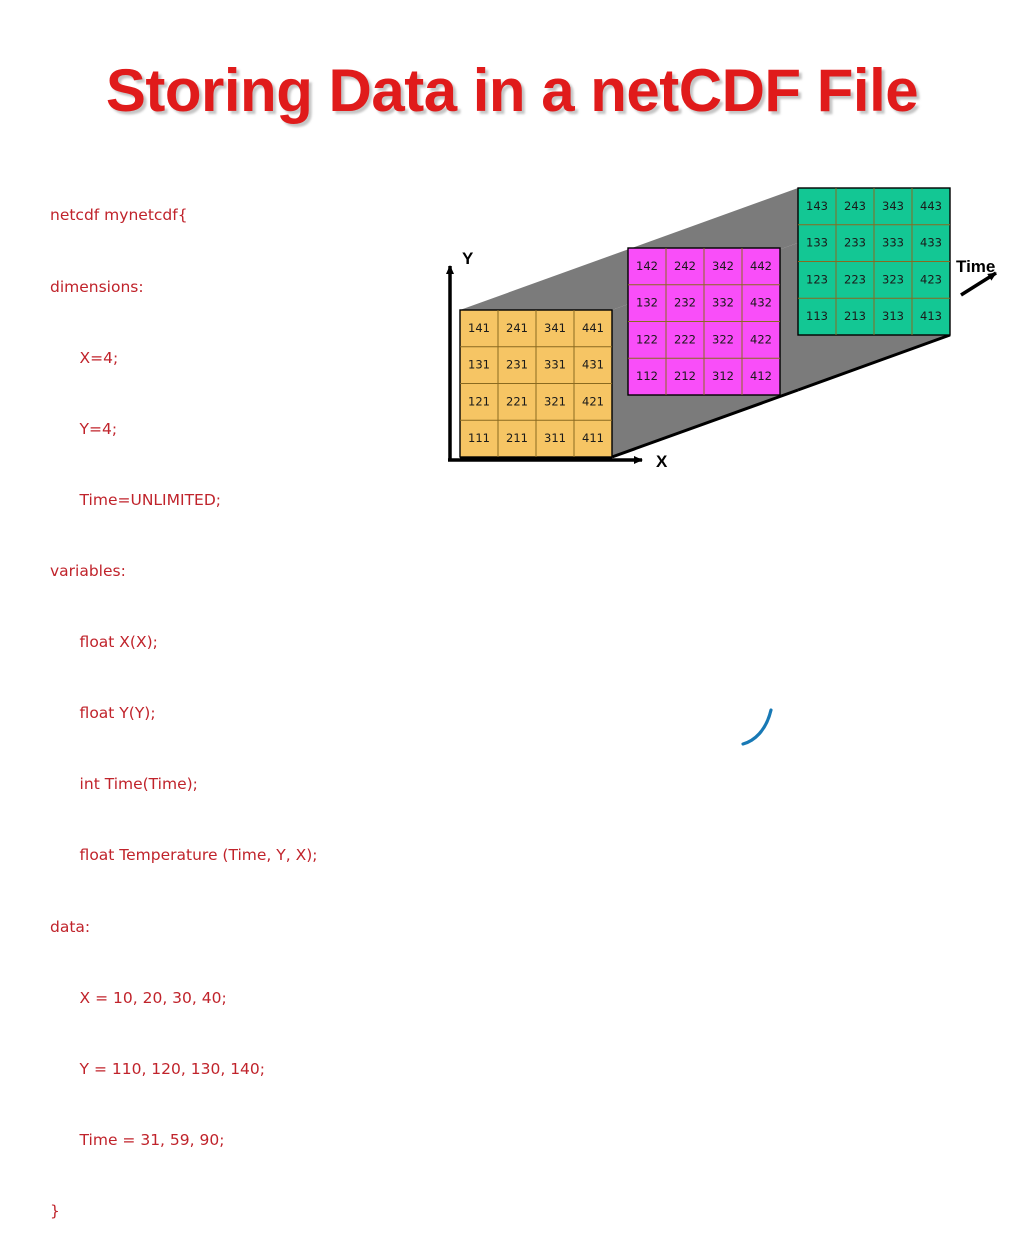  I want to click on grid-cell-value: 312, so click(723, 376).